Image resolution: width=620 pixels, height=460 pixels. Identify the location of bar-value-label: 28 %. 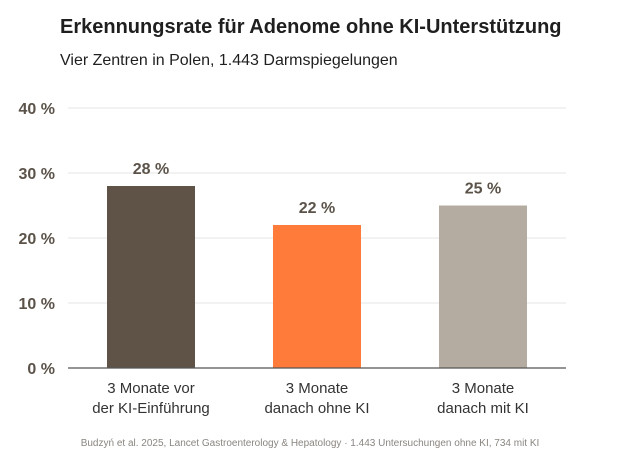
(151, 169).